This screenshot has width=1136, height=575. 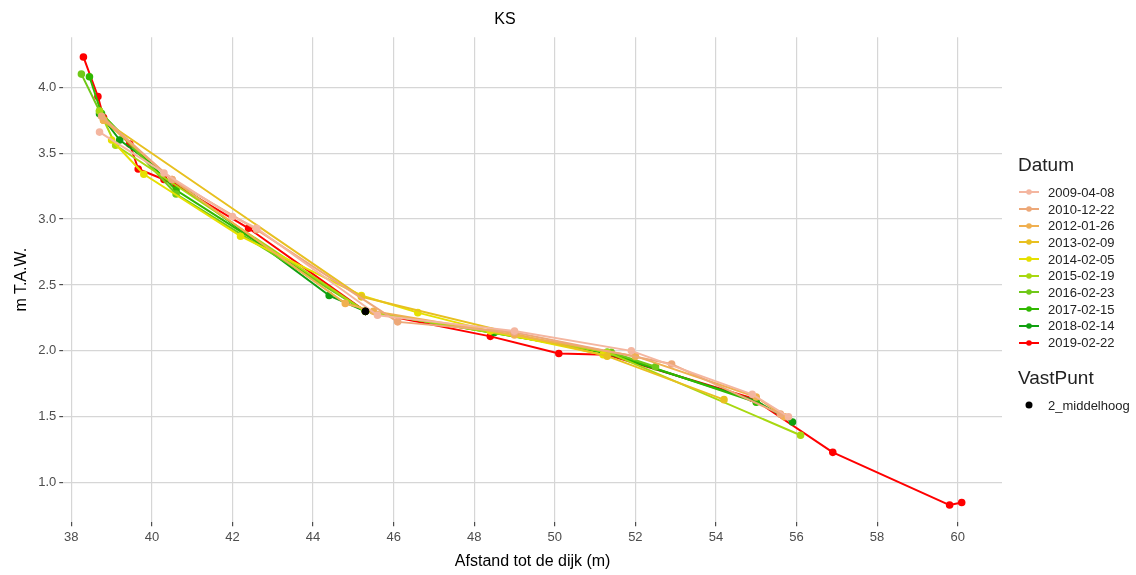 What do you see at coordinates (152, 536) in the screenshot?
I see `x-tick-label: 40` at bounding box center [152, 536].